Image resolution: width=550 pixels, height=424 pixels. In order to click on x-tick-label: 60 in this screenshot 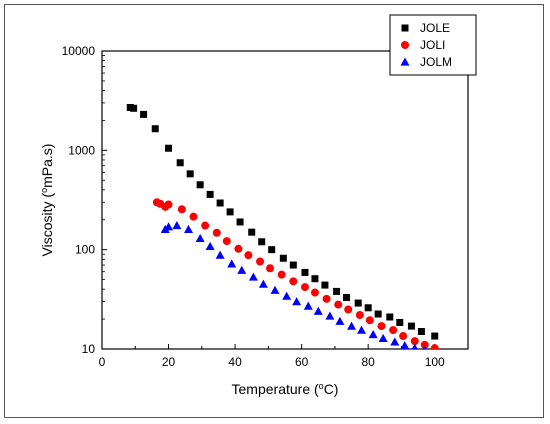, I will do `click(302, 362)`.